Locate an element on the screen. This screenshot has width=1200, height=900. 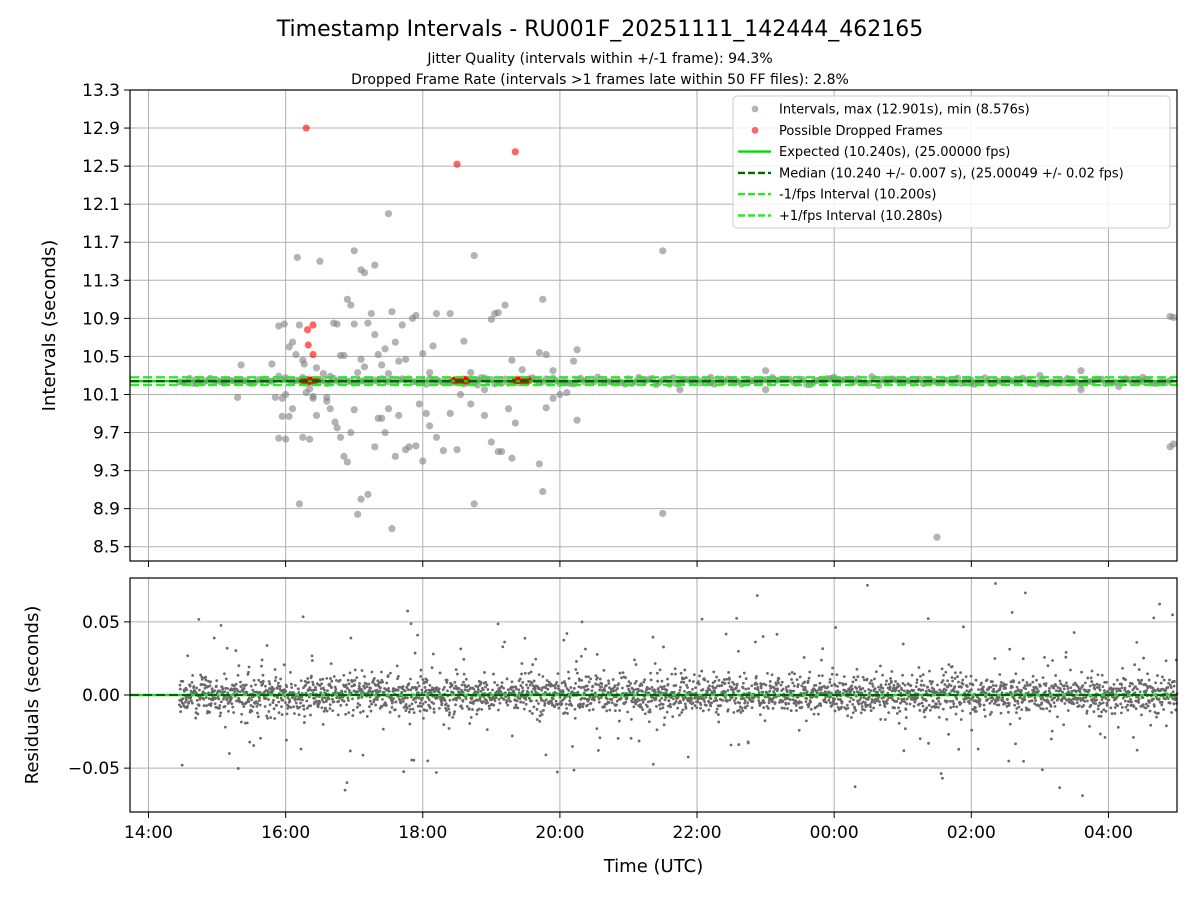
intervals-y-tick-label: 10.1 is located at coordinates (101, 395).